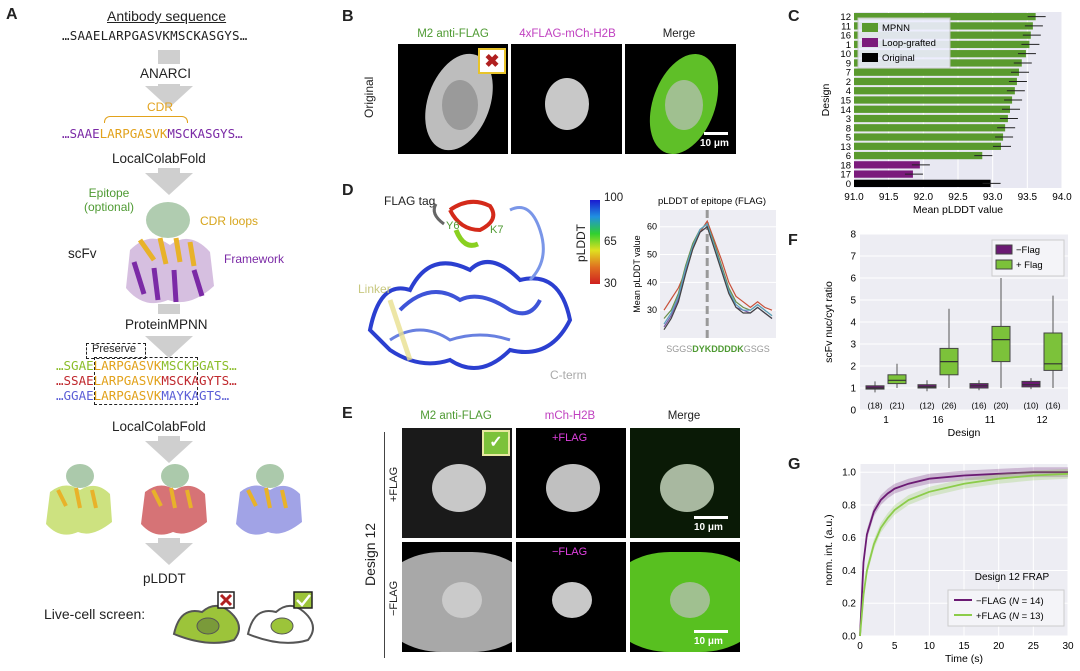  I want to click on colorbar-tick-65: 65, so click(610, 242).